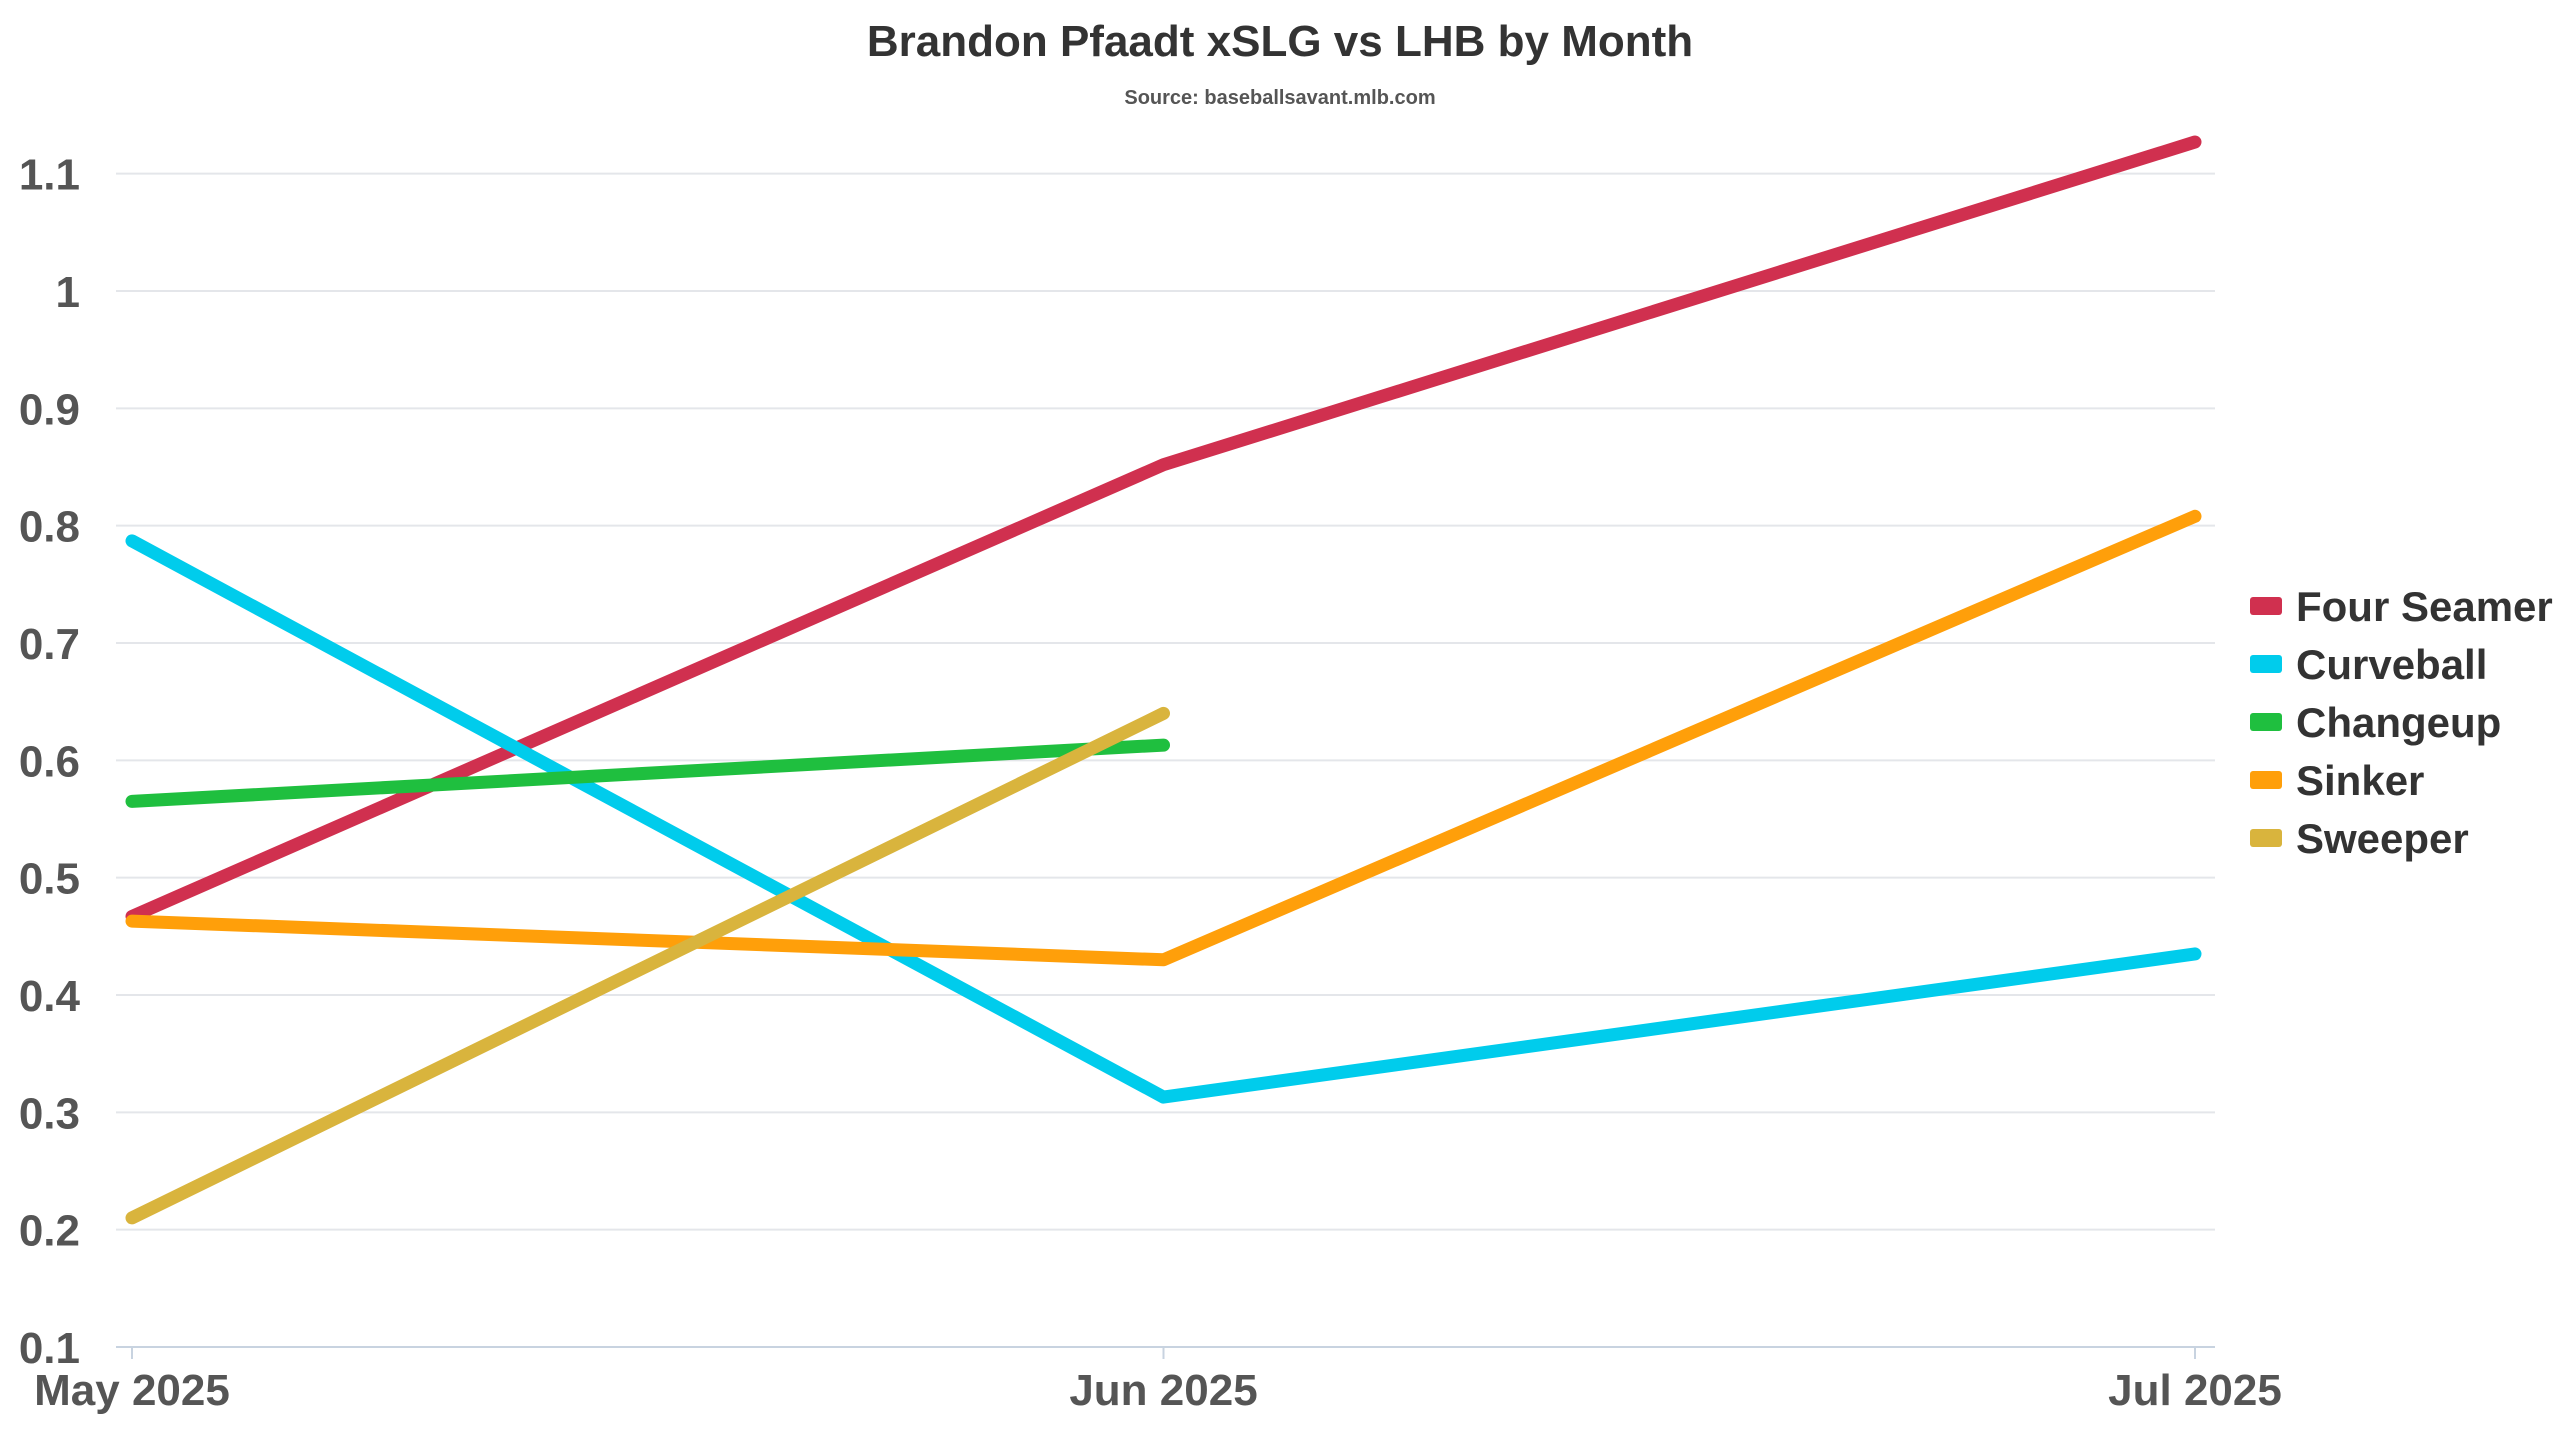 The width and height of the screenshot is (2560, 1440). Describe the element at coordinates (2398, 722) in the screenshot. I see `legend-label: Changeup` at that location.